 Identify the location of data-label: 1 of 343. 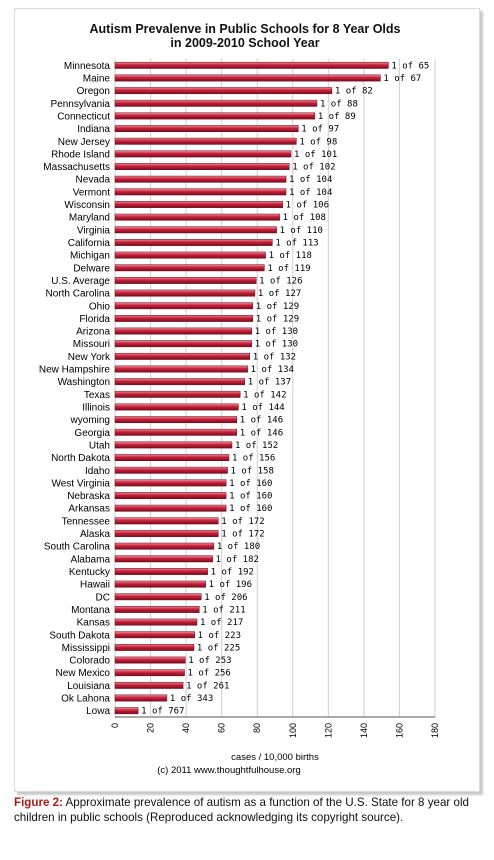
(191, 699).